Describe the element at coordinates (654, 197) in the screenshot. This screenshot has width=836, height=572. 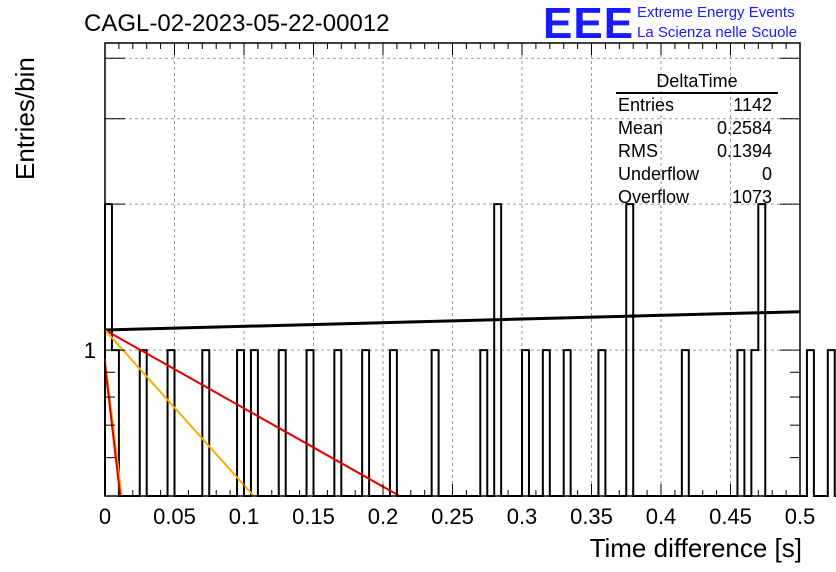
I see `stats-label: Overflow` at that location.